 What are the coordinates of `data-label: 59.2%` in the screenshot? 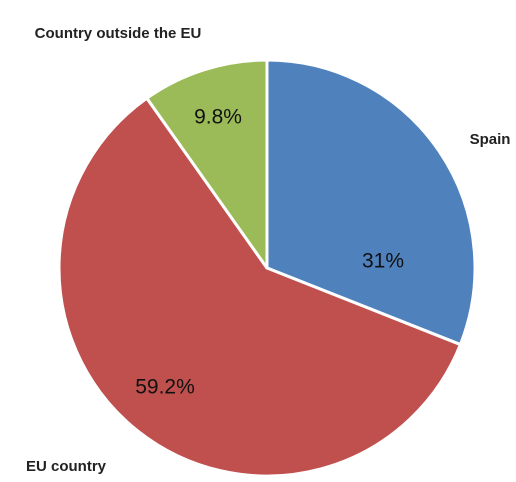 It's located at (165, 387).